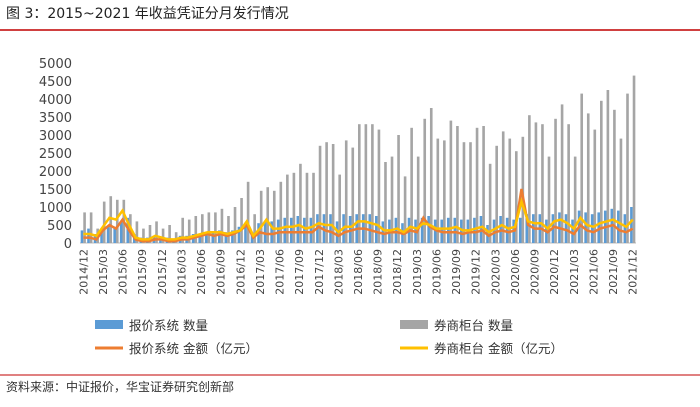 The image size is (700, 407). Describe the element at coordinates (260, 272) in the screenshot. I see `x-tick-label: 2017/03` at that location.